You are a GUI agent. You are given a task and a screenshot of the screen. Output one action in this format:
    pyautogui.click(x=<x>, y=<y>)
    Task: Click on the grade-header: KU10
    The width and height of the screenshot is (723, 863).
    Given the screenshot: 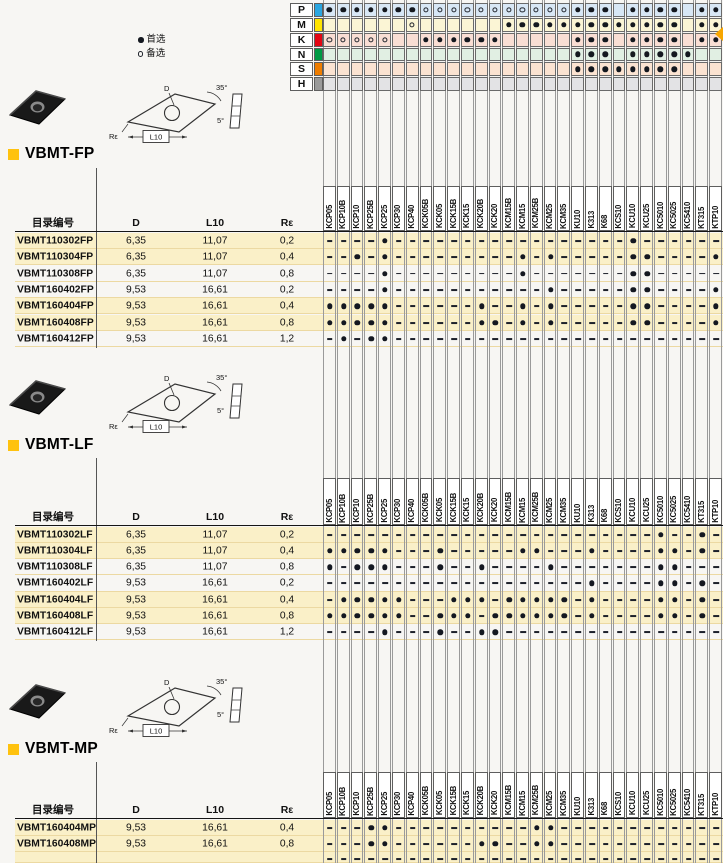 What is the action you would take?
    pyautogui.click(x=578, y=208)
    